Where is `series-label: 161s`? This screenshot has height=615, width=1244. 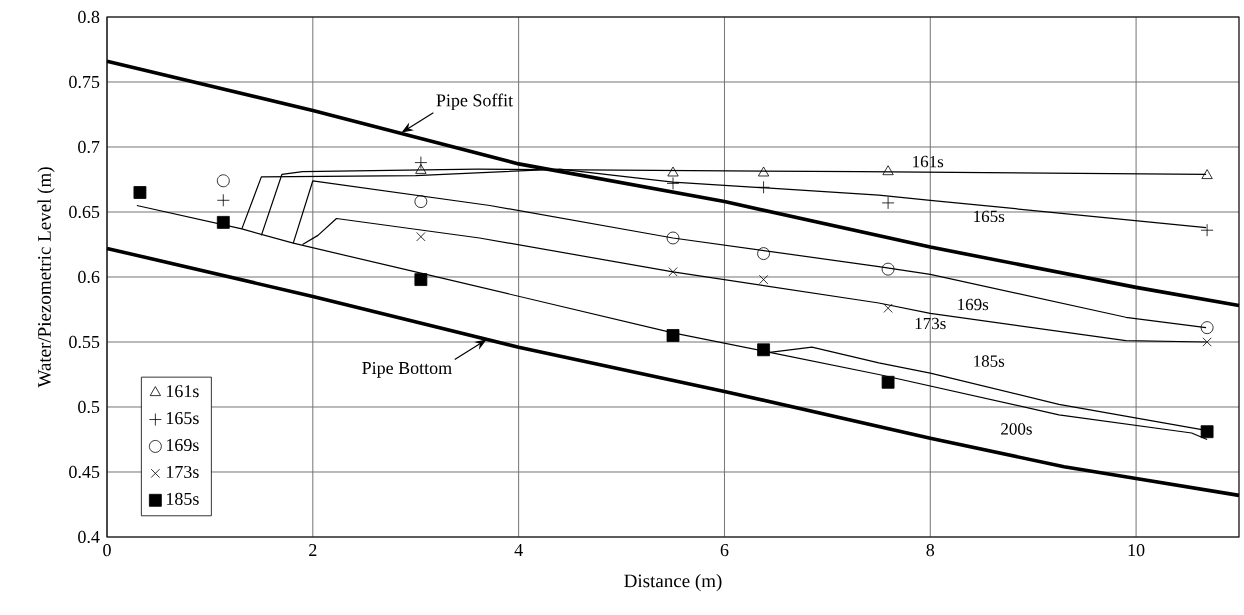
series-label: 161s is located at coordinates (928, 161).